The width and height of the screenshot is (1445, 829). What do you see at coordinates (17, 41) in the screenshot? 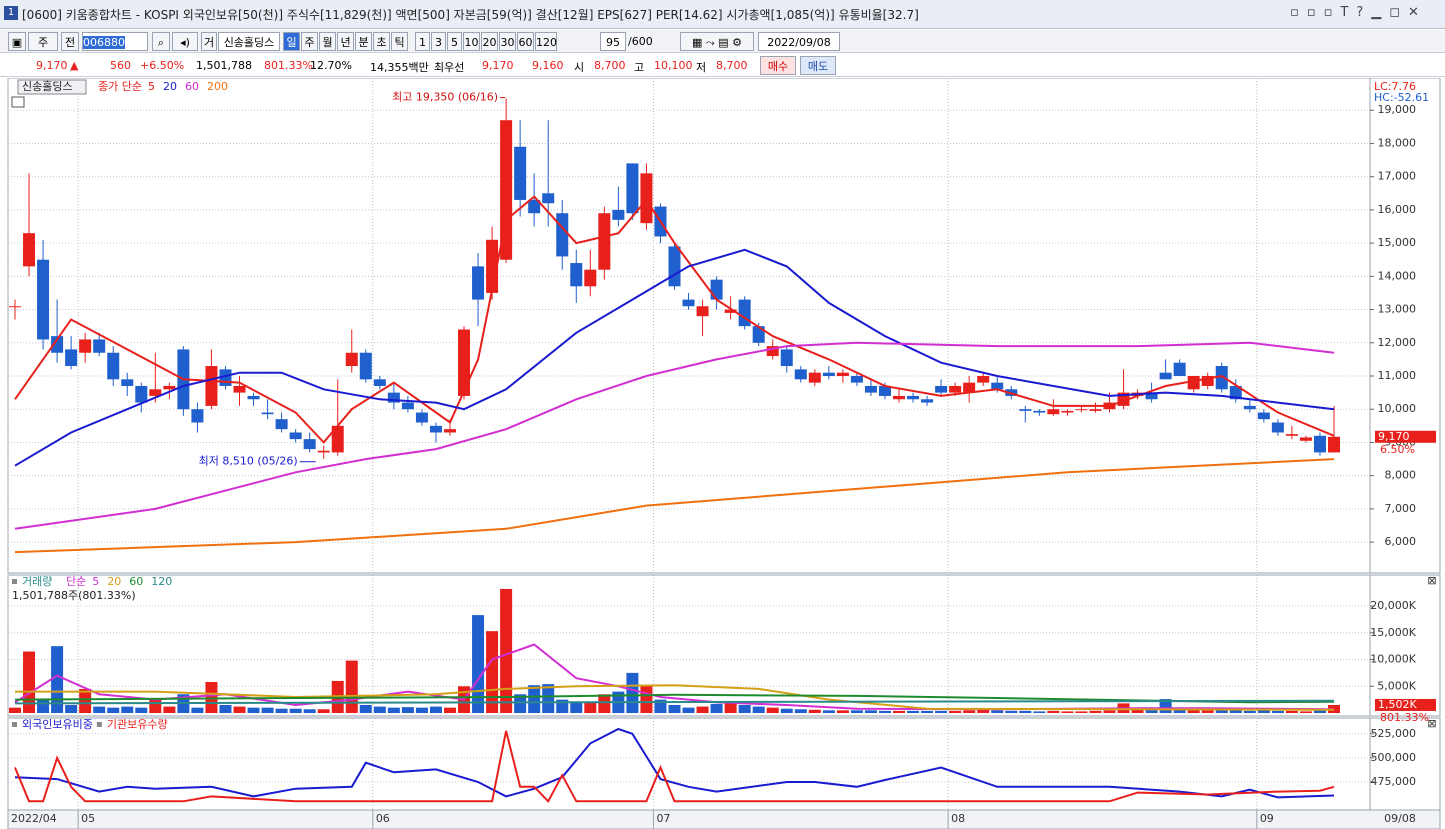
I see `icon-button: ▣` at bounding box center [17, 41].